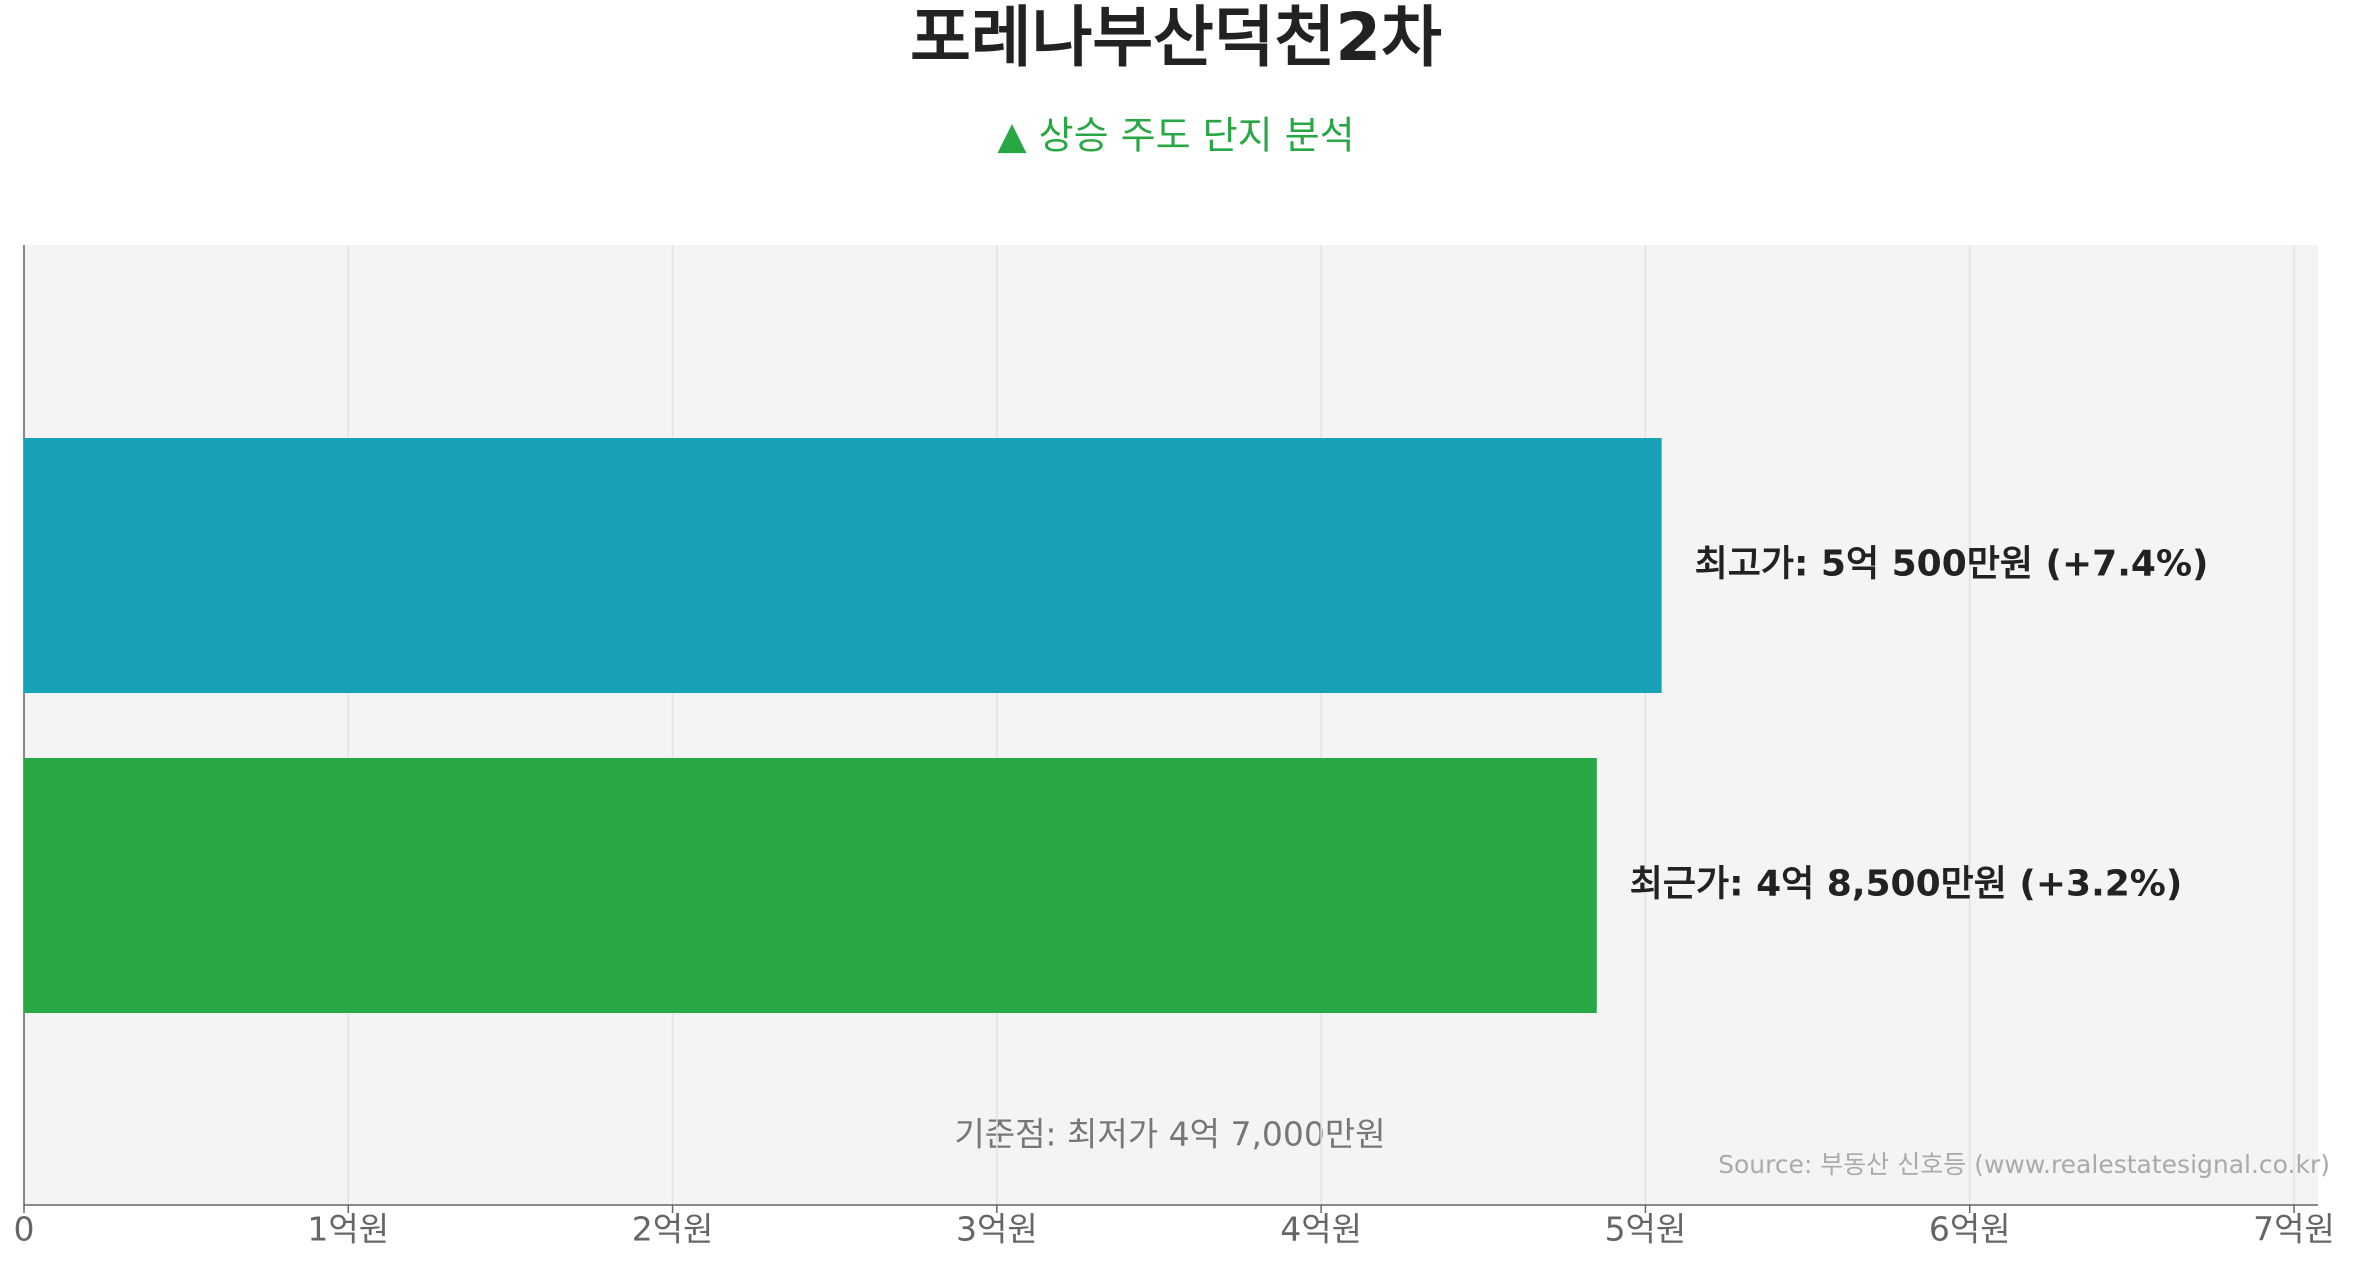 The height and width of the screenshot is (1268, 2353). What do you see at coordinates (1906, 884) in the screenshot?
I see `value-label: 최근가: 4억 8,500만원 (+3.2%)` at bounding box center [1906, 884].